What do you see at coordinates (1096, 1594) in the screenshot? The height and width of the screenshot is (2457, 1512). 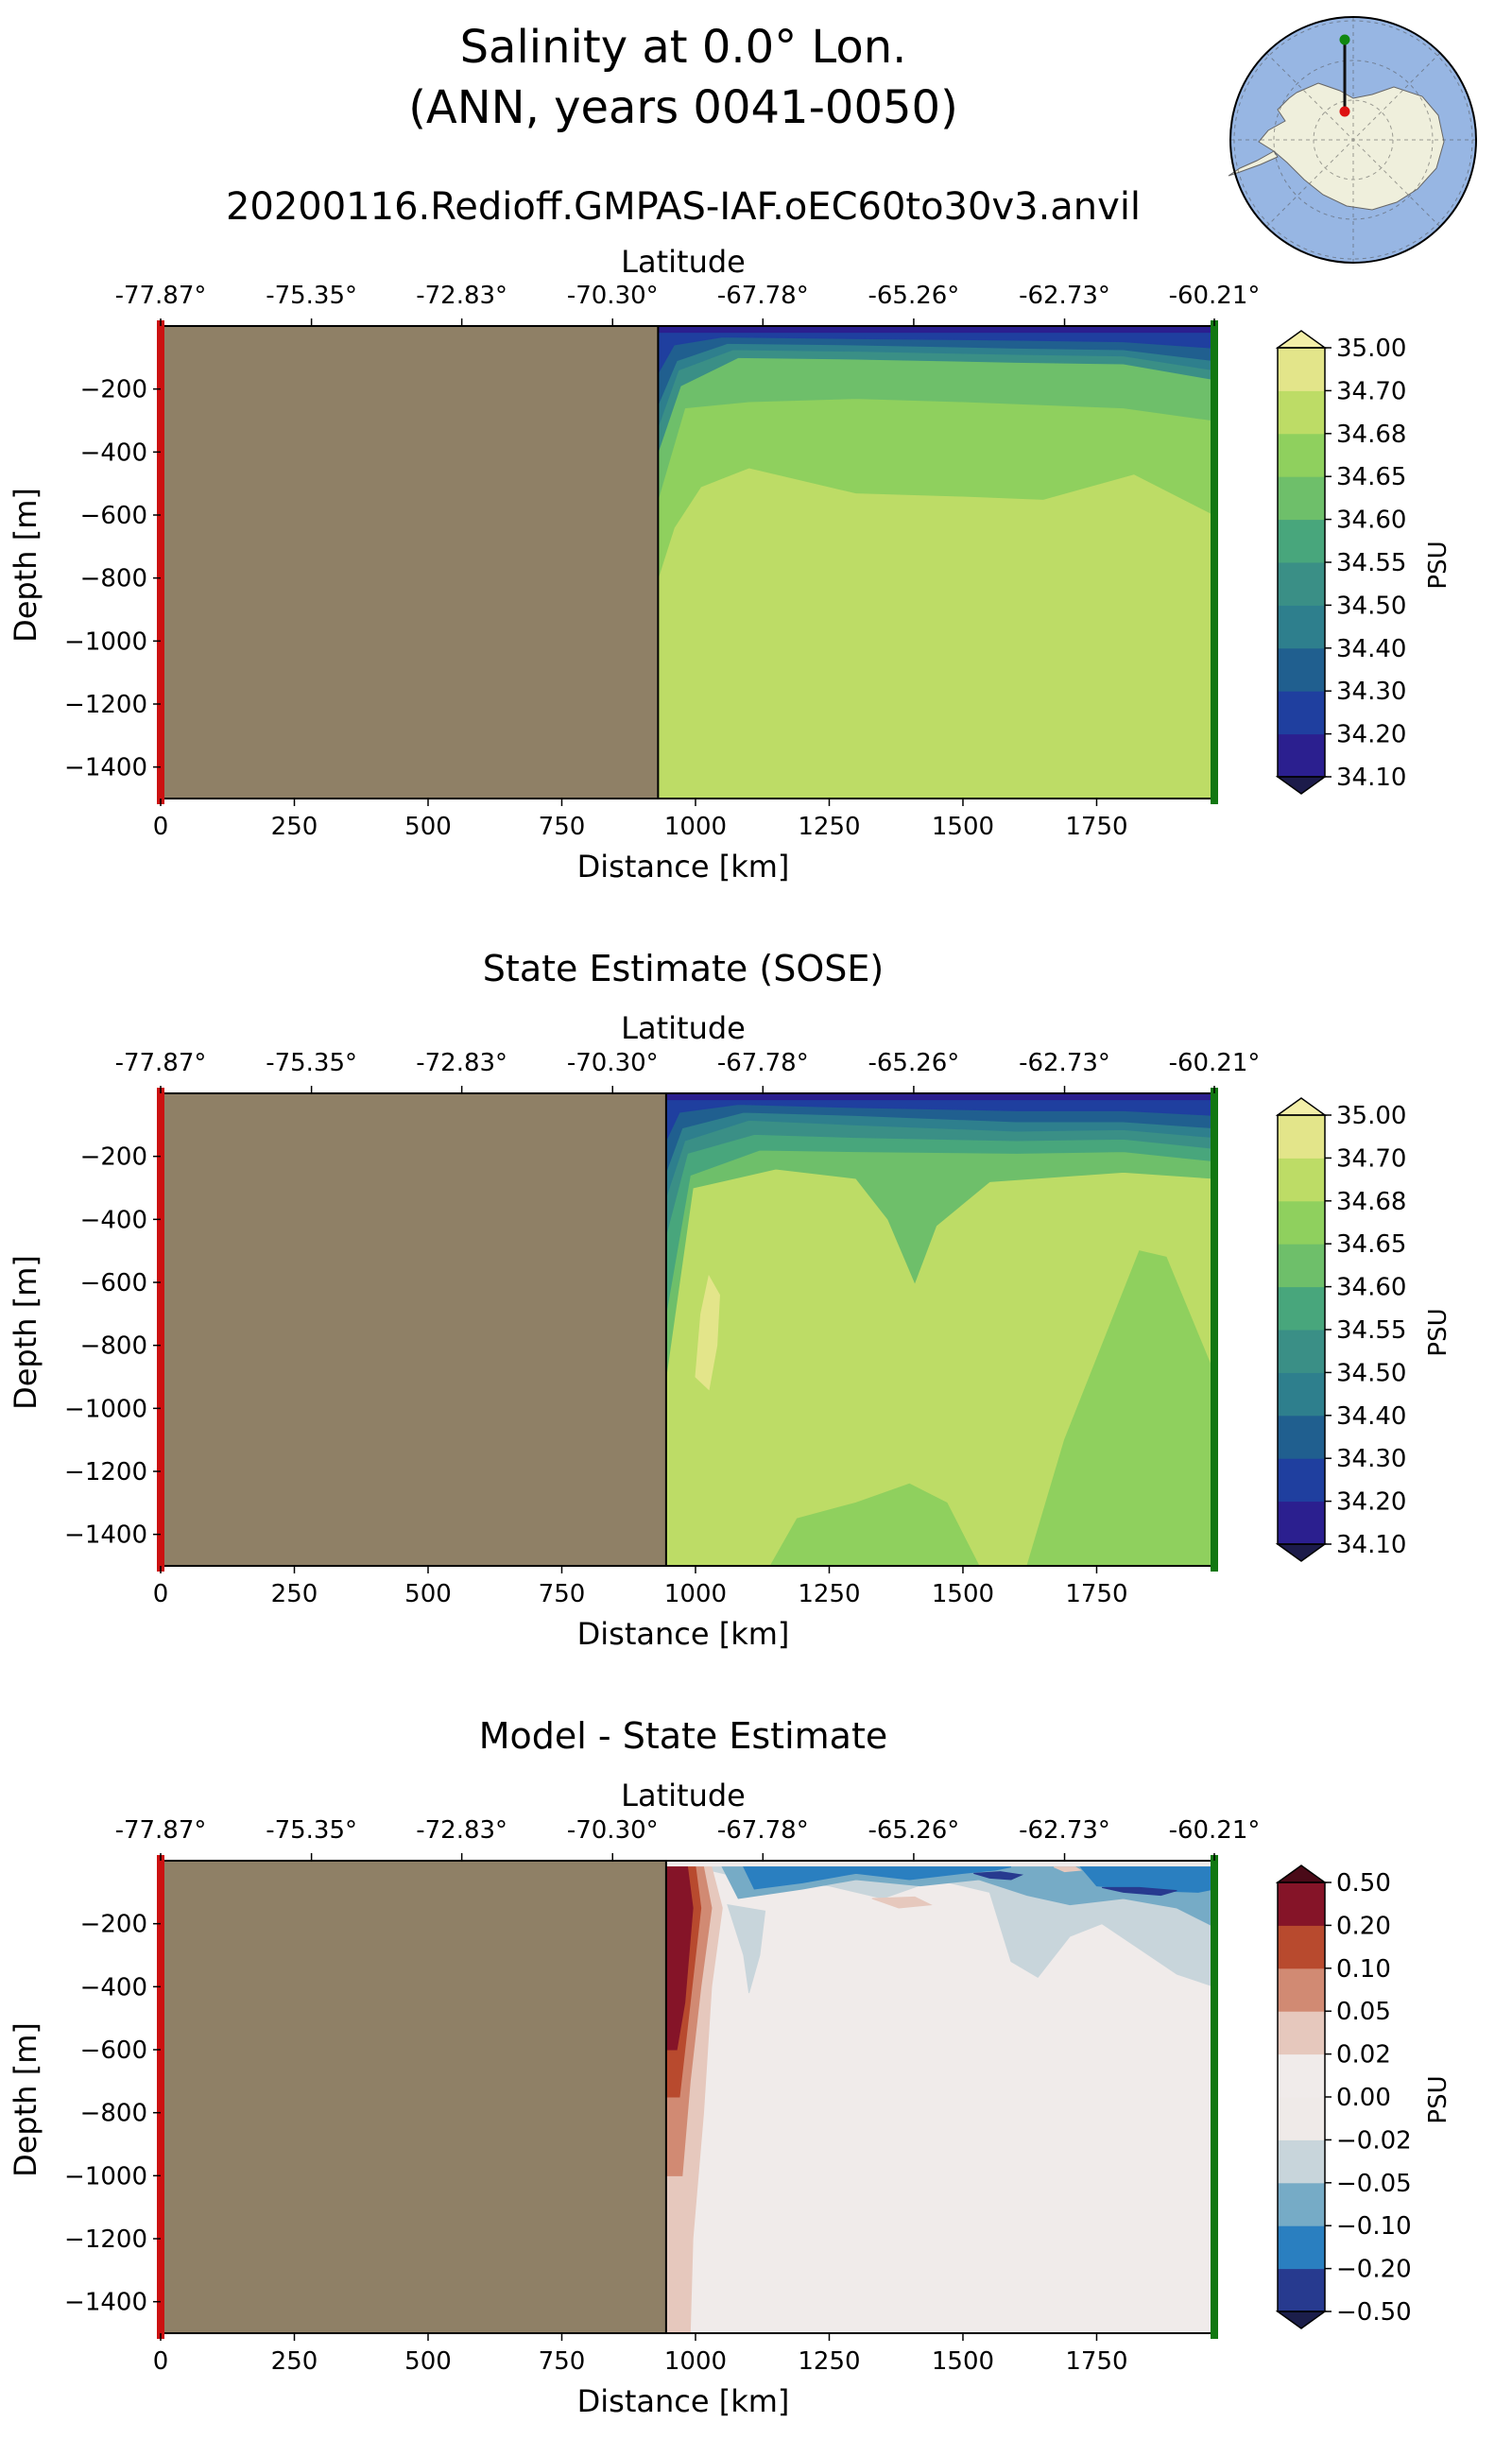 I see `x-tick-label: 1750` at bounding box center [1096, 1594].